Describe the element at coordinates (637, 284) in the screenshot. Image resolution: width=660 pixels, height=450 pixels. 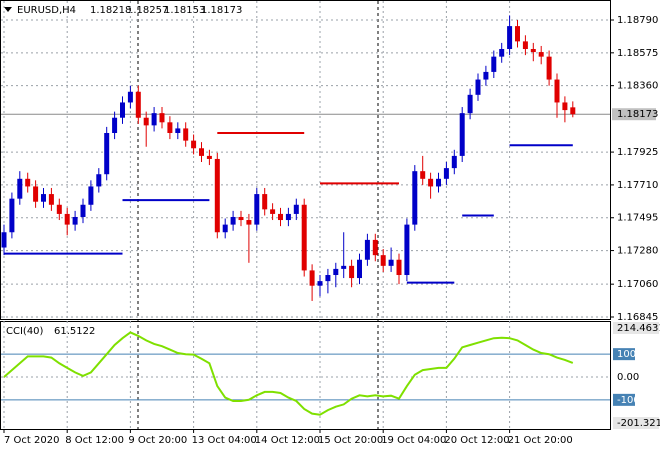
I see `y-tick-label: 1.17060` at that location.